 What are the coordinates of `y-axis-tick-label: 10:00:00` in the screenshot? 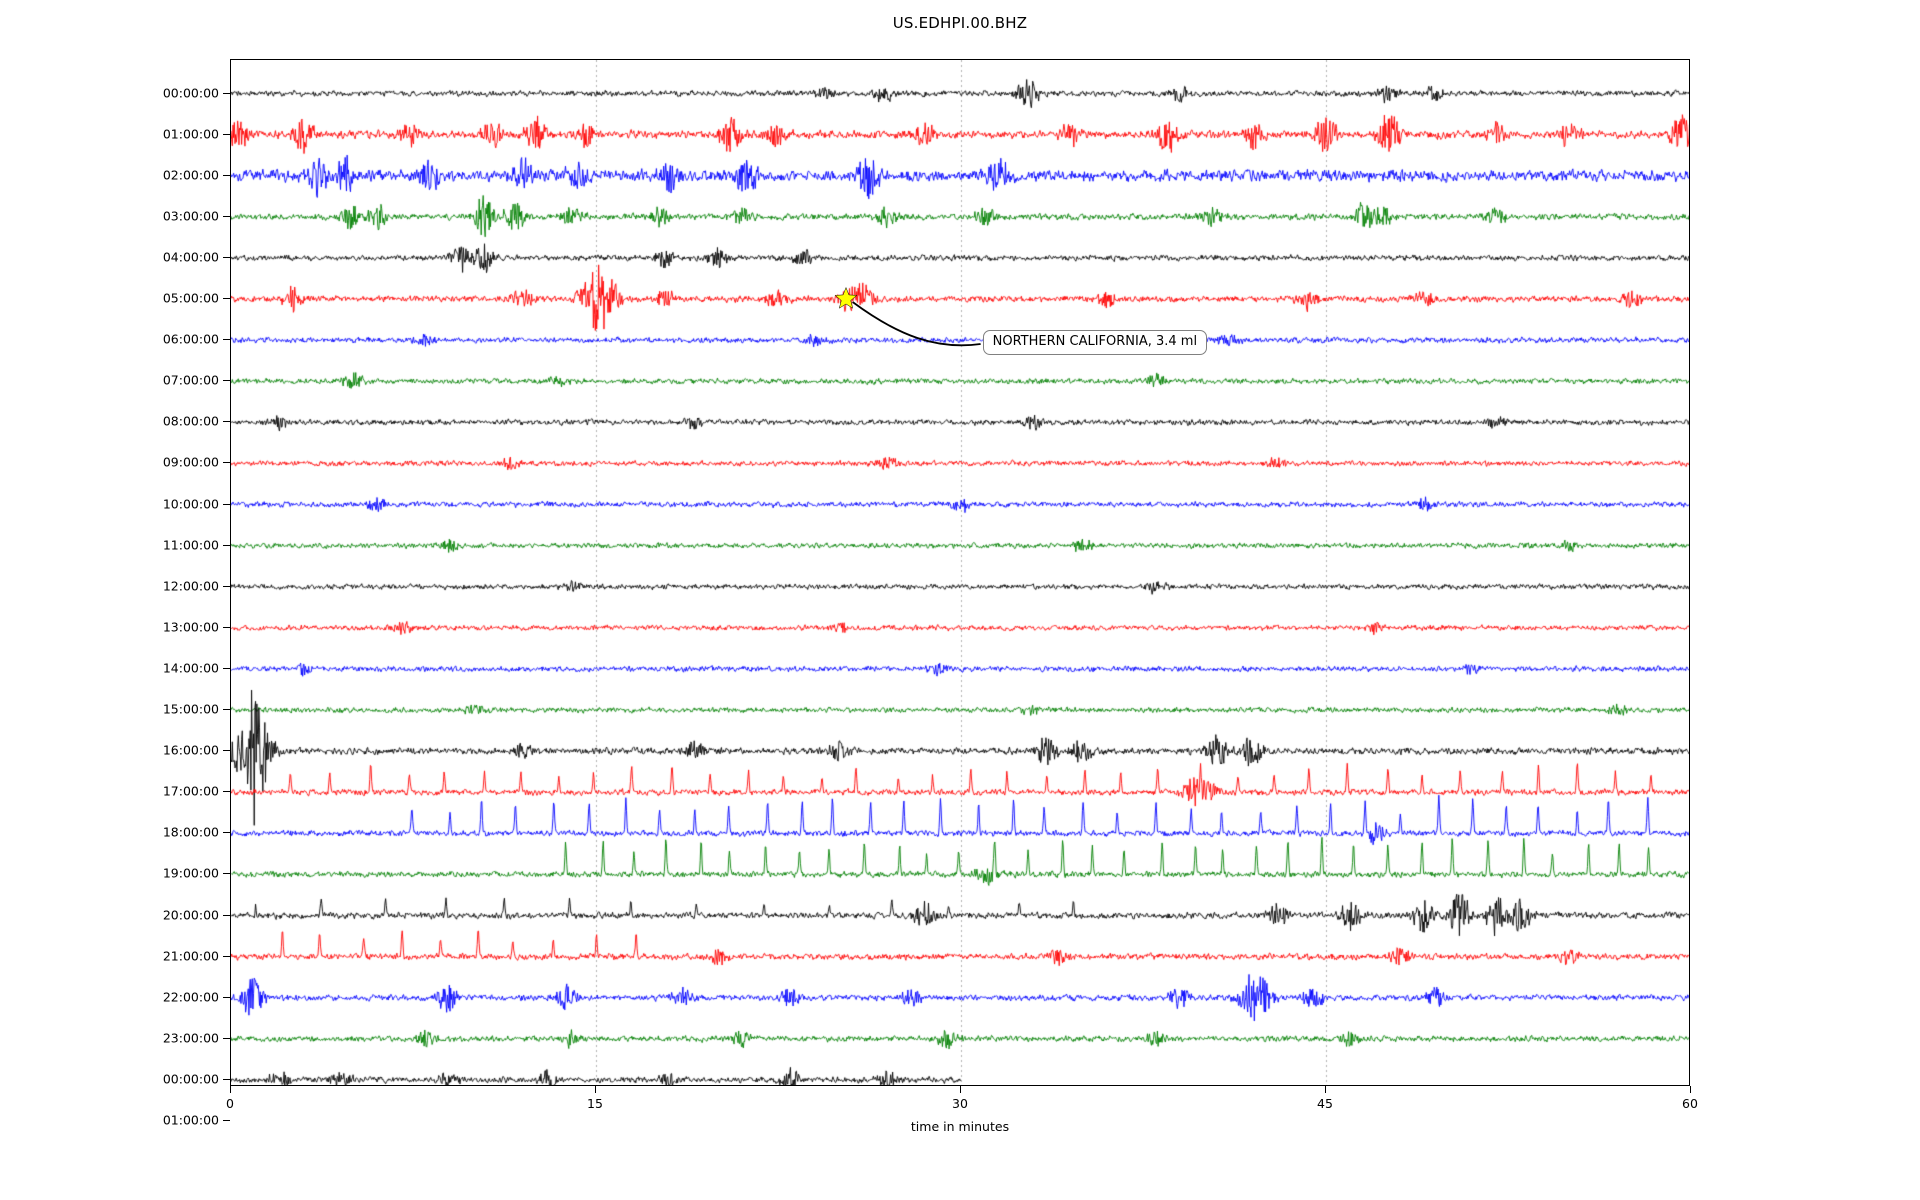 It's located at (190, 503).